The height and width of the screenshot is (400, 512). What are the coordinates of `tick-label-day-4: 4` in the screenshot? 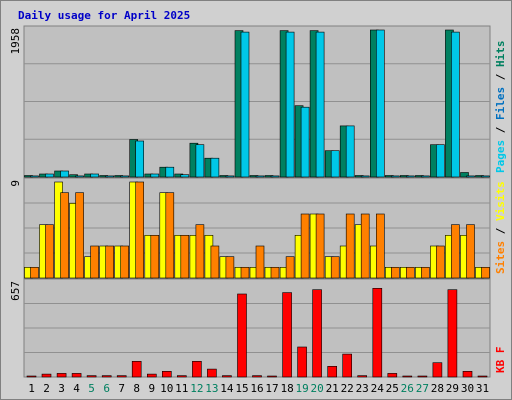 It's located at (76, 388).